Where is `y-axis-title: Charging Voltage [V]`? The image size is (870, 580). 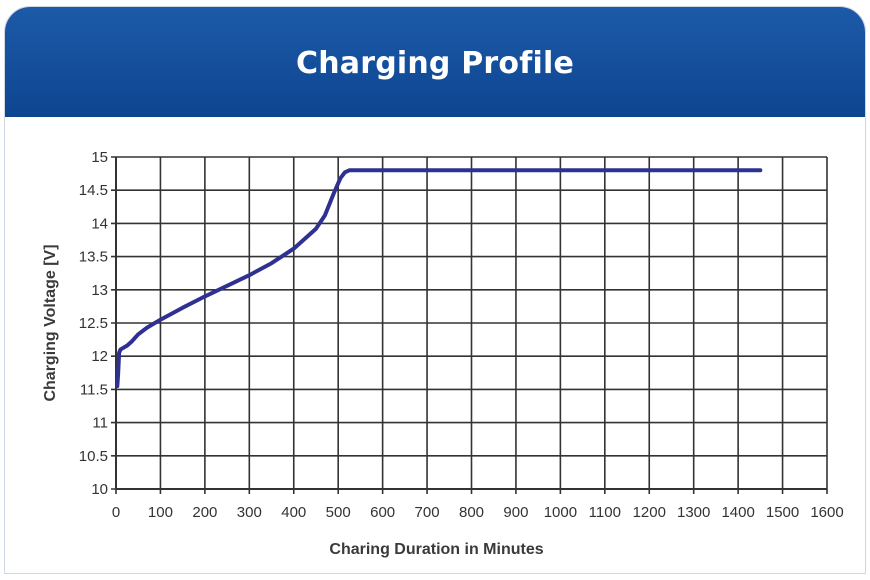 y-axis-title: Charging Voltage [V] is located at coordinates (50, 322).